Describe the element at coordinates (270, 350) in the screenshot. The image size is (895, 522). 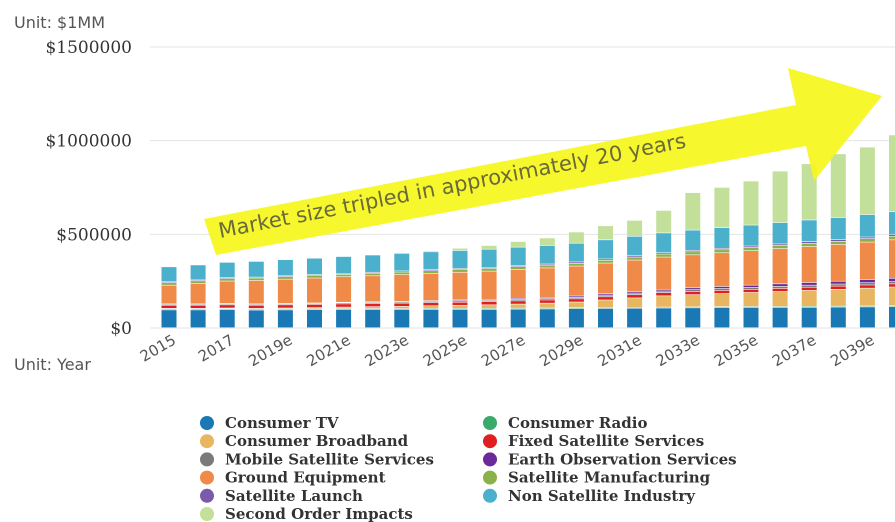
I see `x-tick-label: 2019e` at that location.